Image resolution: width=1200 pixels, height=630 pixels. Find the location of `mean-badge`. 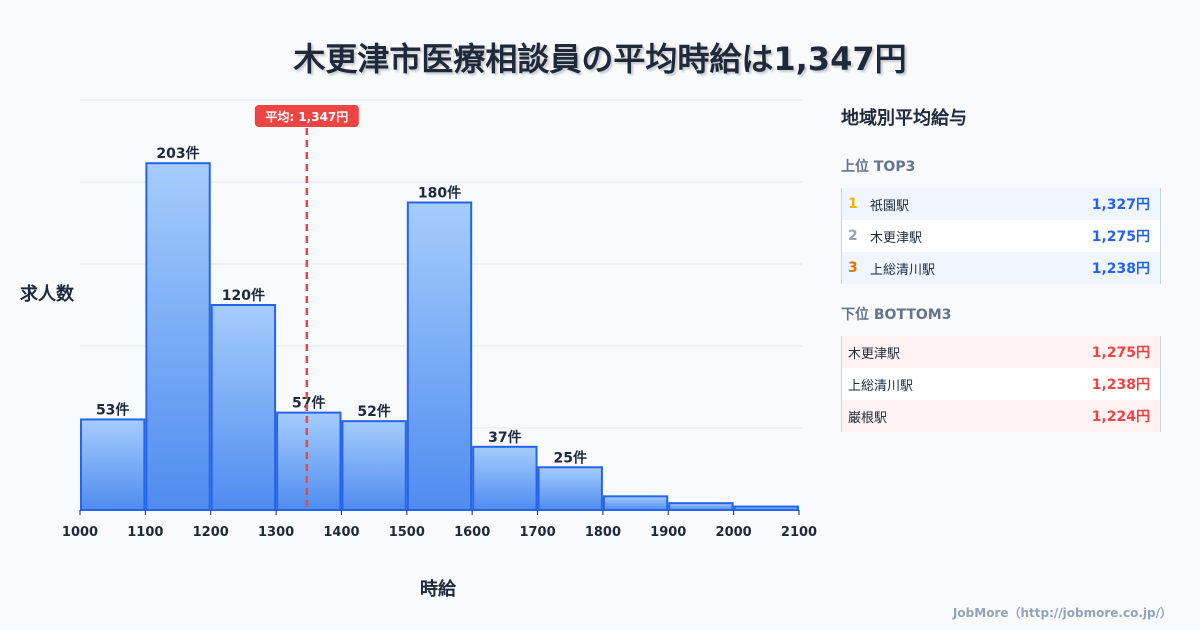

mean-badge is located at coordinates (306, 116).